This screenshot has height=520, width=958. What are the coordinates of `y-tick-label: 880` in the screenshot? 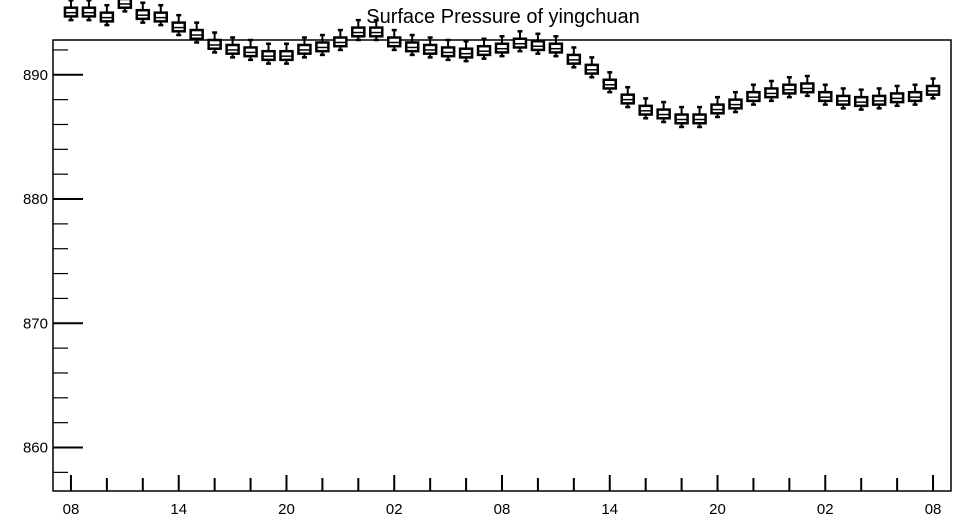 It's located at (35, 199).